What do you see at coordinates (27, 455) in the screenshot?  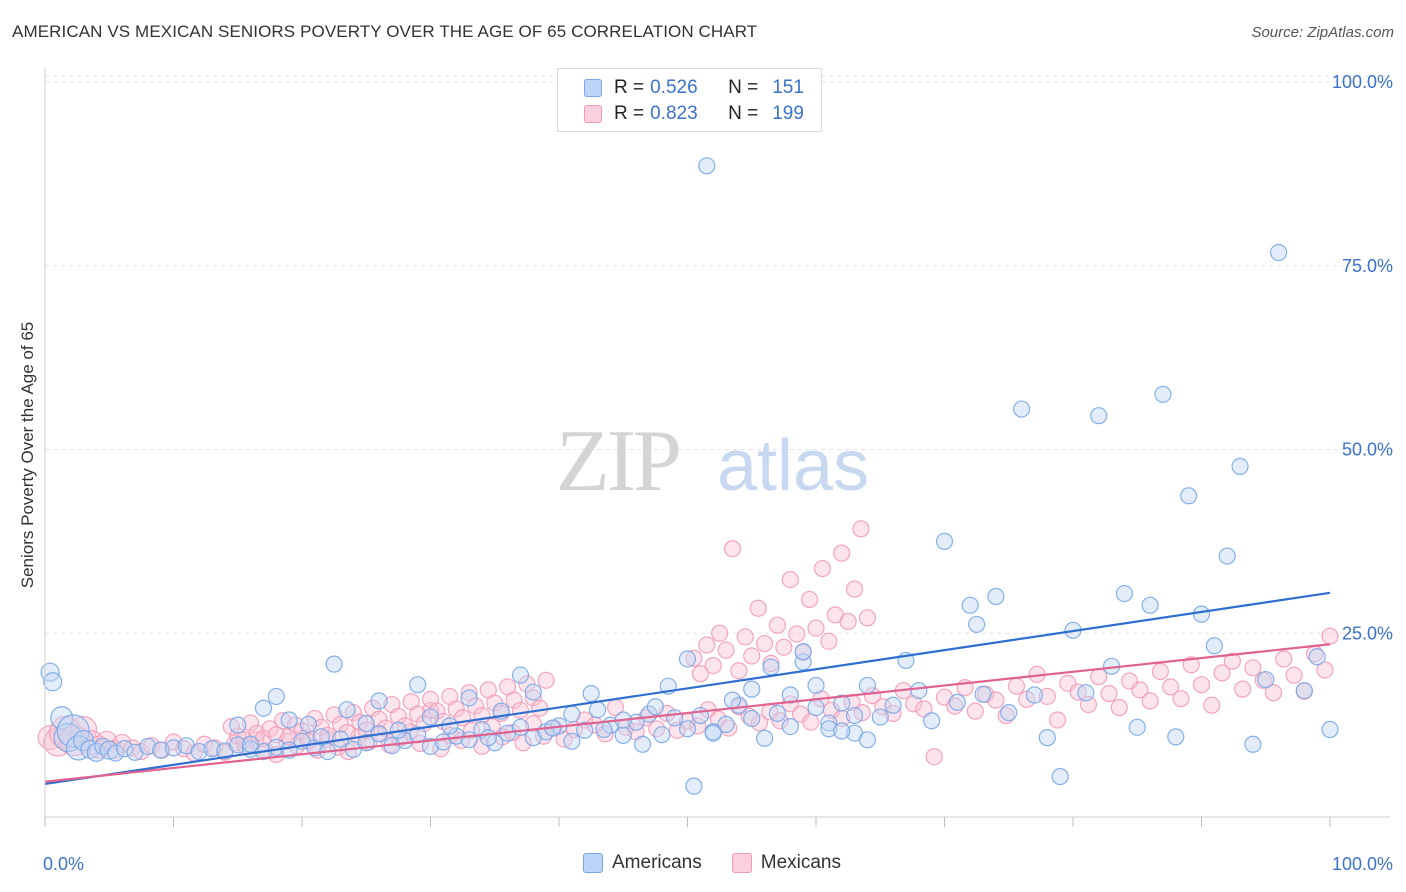 I see `y-axis-title: Seniors Poverty Over the Age of 65` at bounding box center [27, 455].